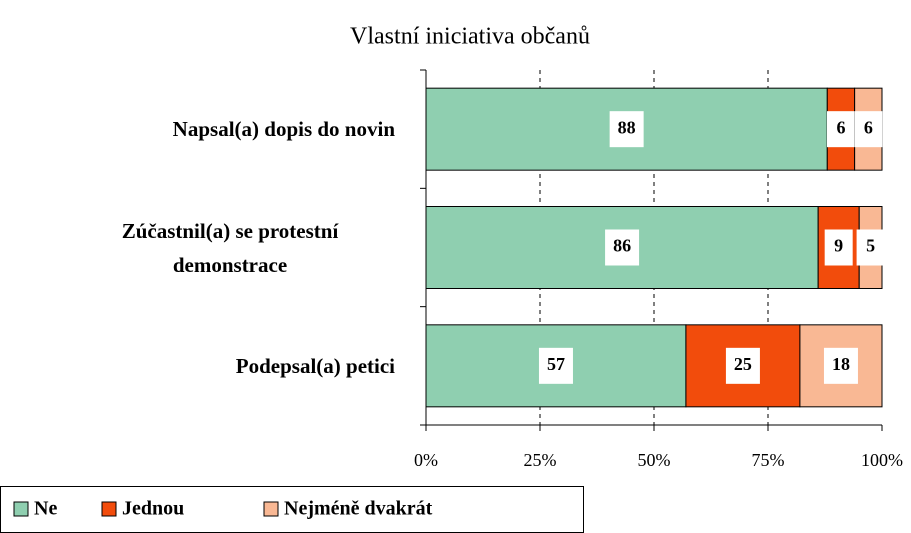 This screenshot has height=533, width=911. Describe the element at coordinates (627, 127) in the screenshot. I see `data-label: 88` at that location.